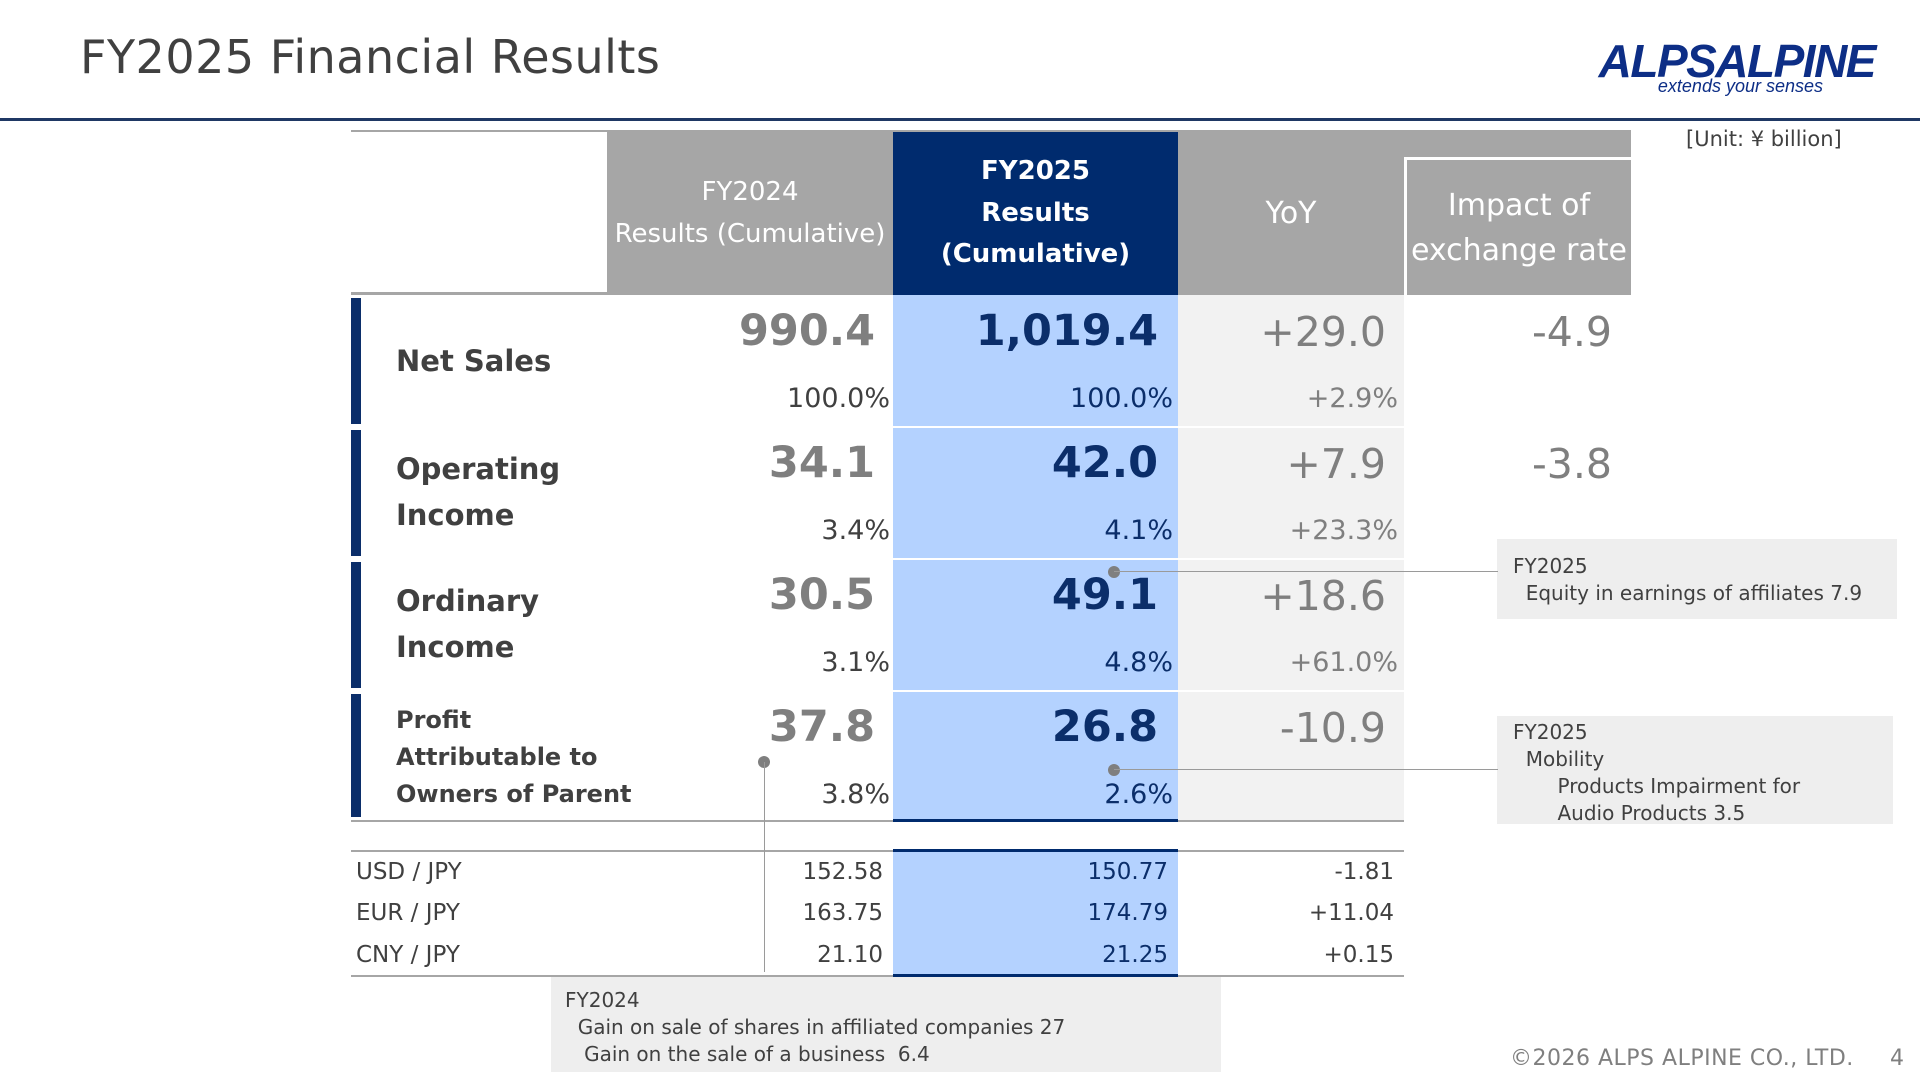 The image size is (1920, 1080). What do you see at coordinates (356, 625) in the screenshot?
I see `row-marker-ordinary-income` at bounding box center [356, 625].